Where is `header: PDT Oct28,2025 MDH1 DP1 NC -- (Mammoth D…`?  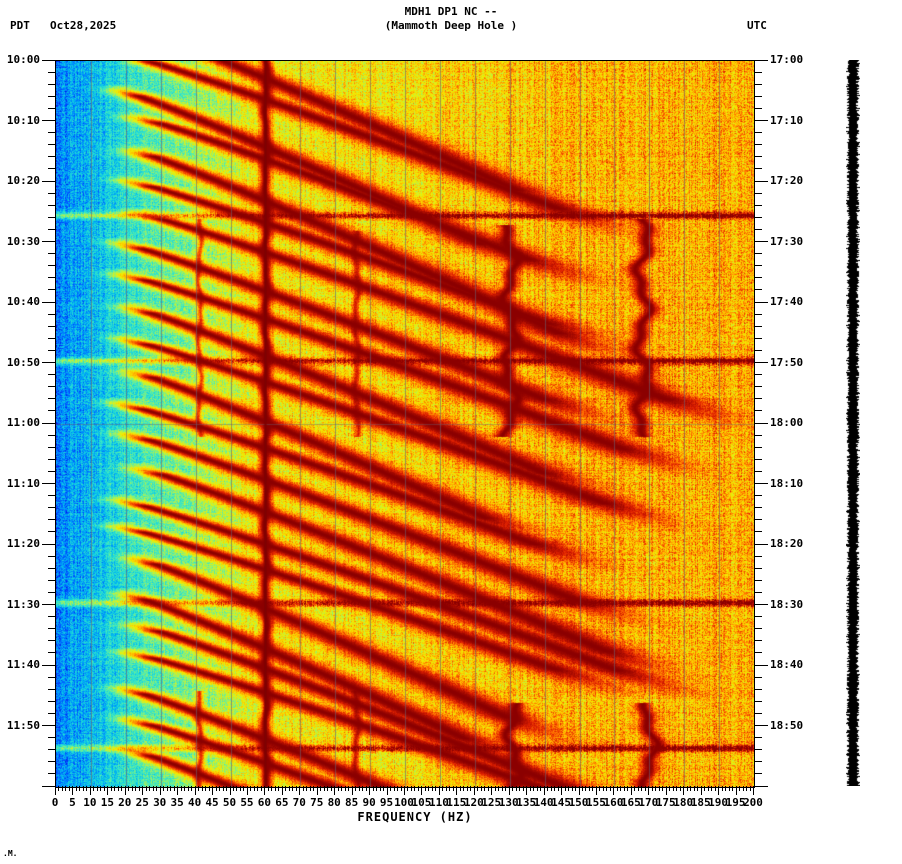
header: PDT Oct28,2025 MDH1 DP1 NC -- (Mammoth D… is located at coordinates (451, 26).